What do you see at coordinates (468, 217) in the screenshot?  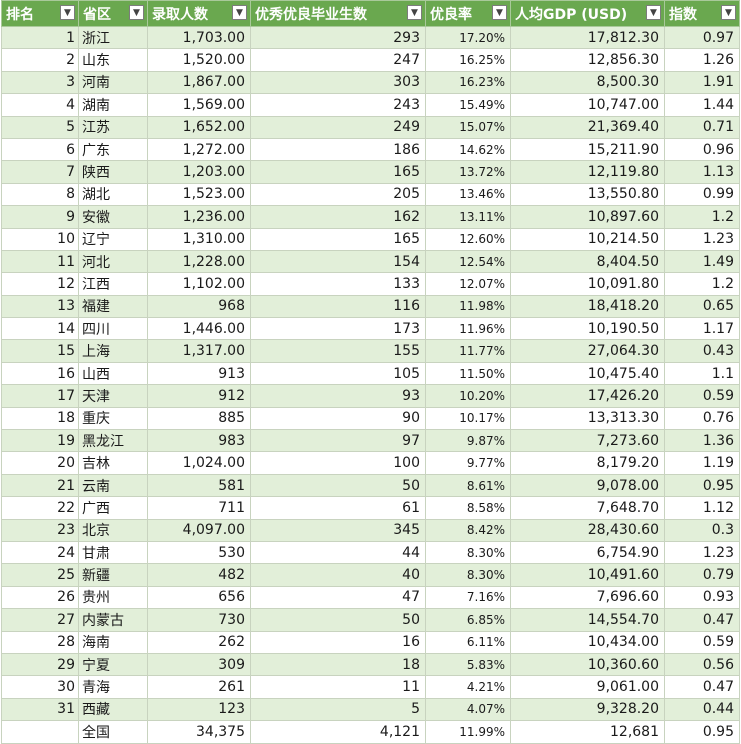 I see `rate-cell: 13.11%` at bounding box center [468, 217].